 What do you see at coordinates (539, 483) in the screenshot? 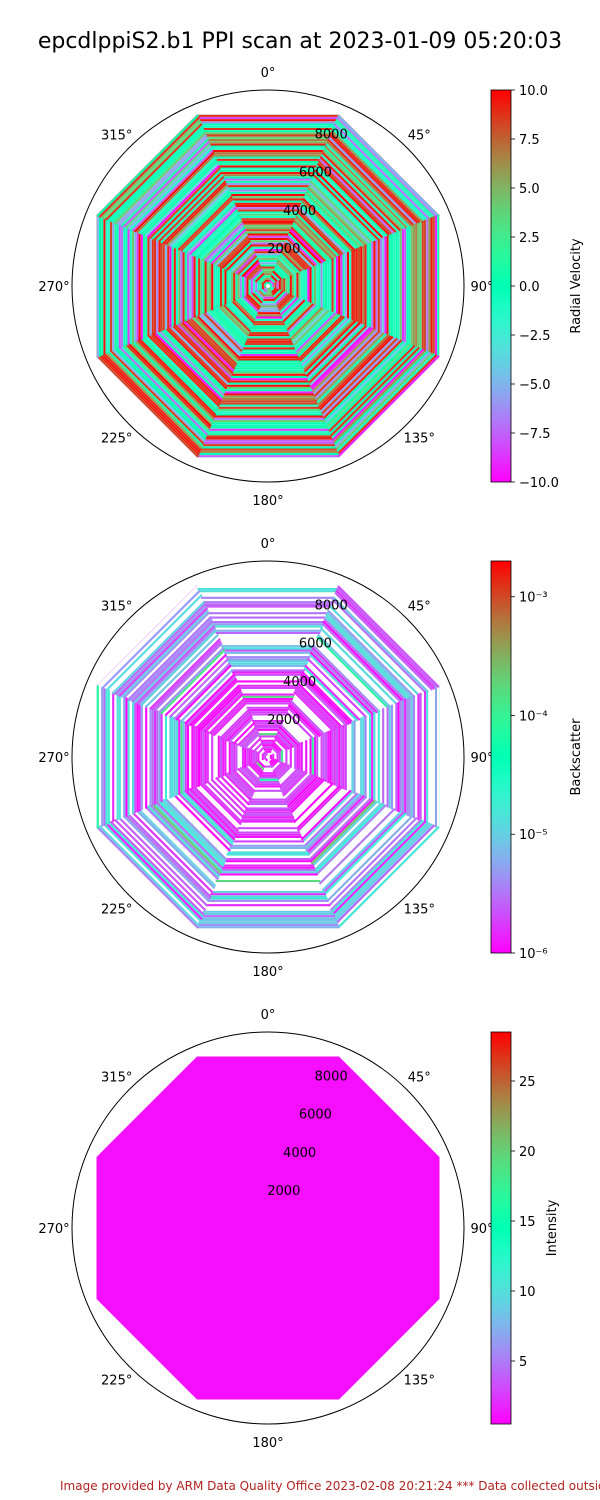
I see `colorbar-tick-label: −10.0` at bounding box center [539, 483].